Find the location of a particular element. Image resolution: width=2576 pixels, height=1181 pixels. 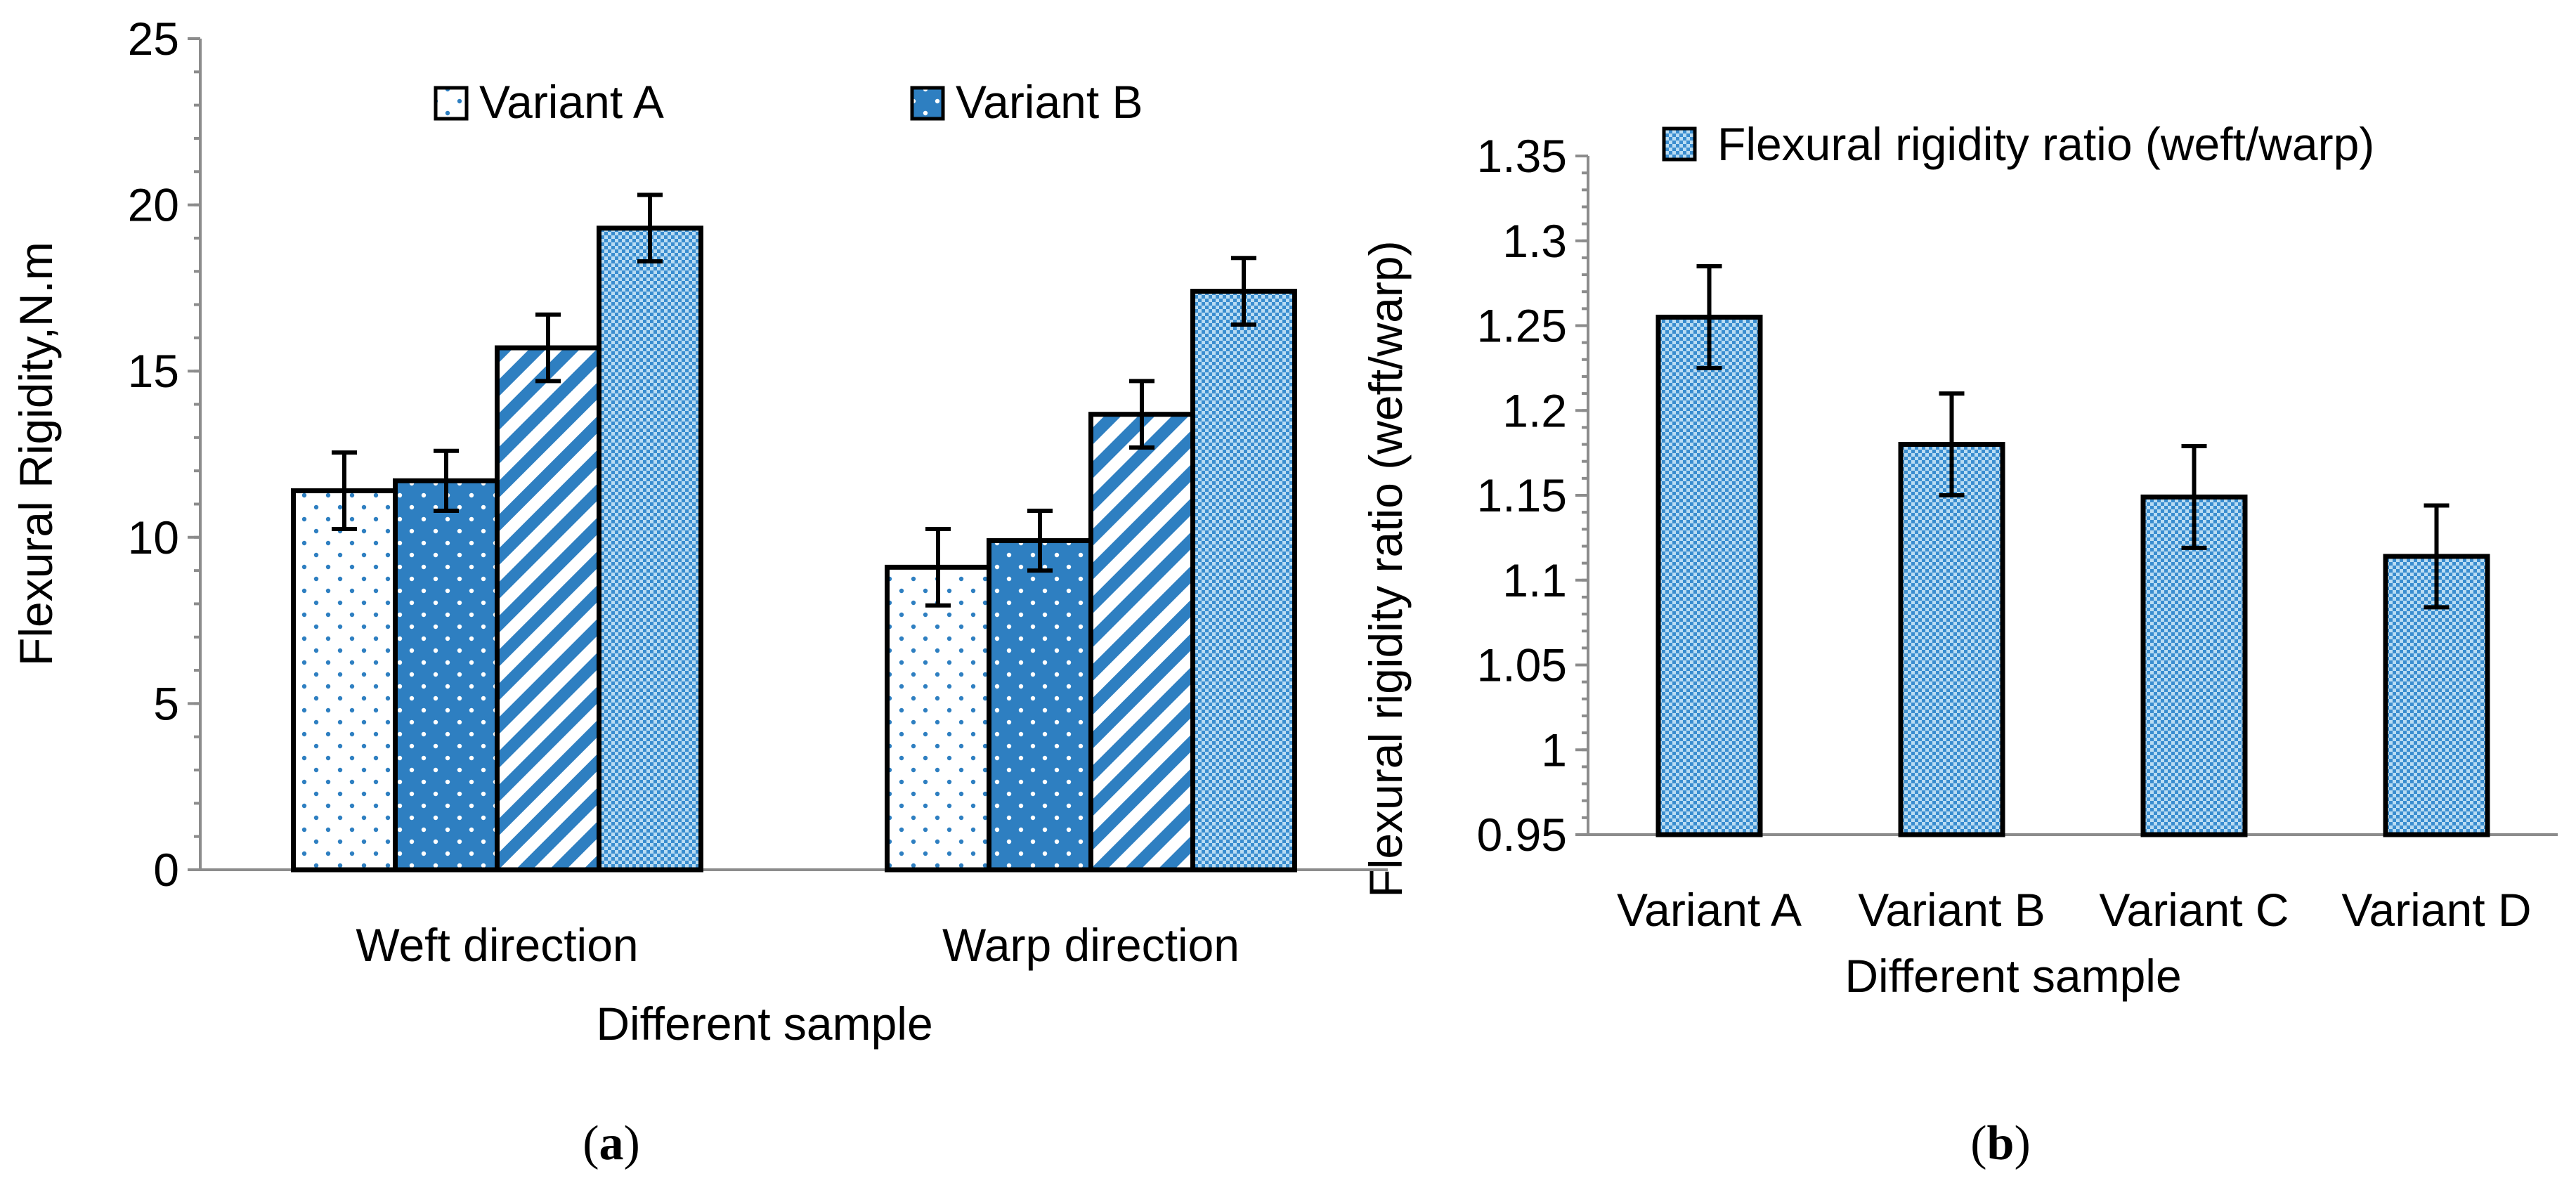

chart-b-ytick-label: 1.3 is located at coordinates (1534, 241).